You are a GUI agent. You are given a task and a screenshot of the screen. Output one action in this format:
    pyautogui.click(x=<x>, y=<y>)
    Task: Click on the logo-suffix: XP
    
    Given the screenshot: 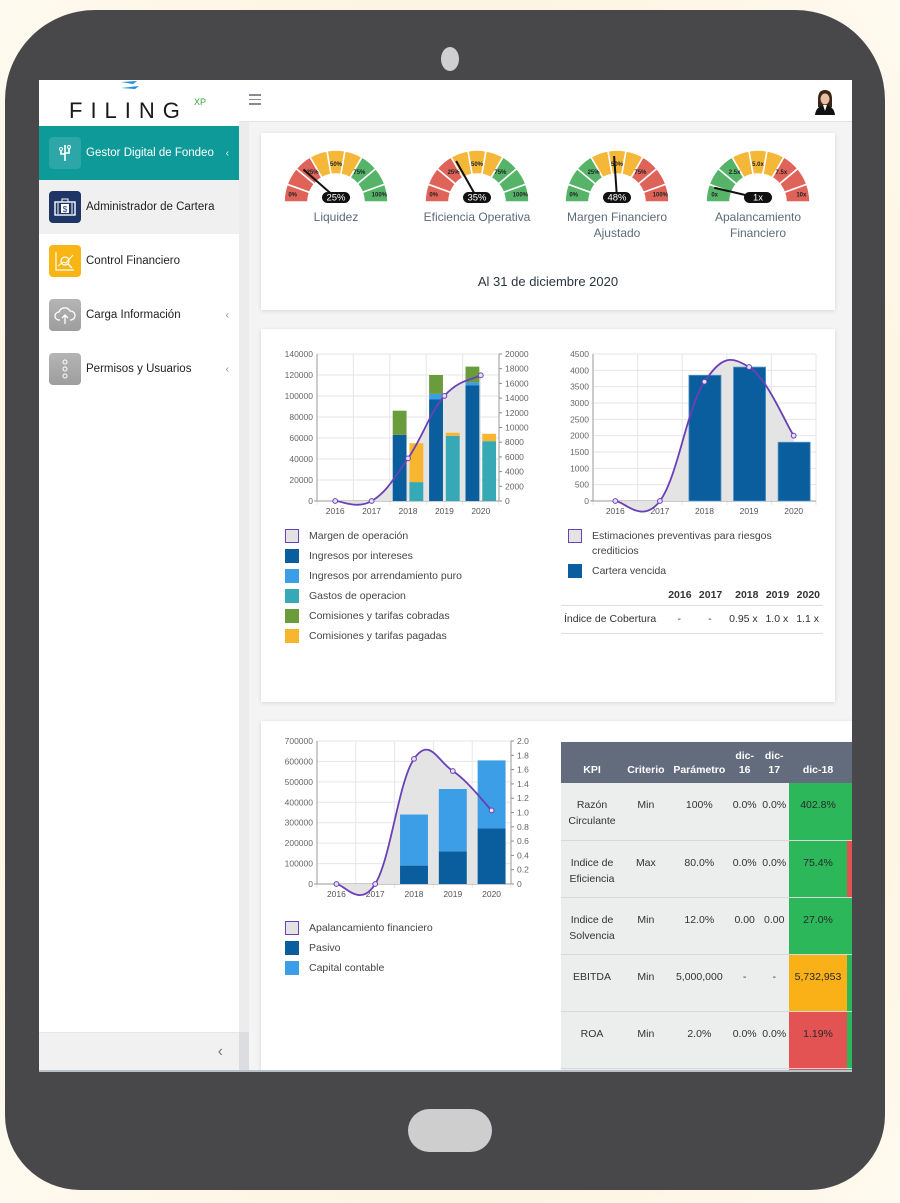 What is the action you would take?
    pyautogui.click(x=200, y=102)
    